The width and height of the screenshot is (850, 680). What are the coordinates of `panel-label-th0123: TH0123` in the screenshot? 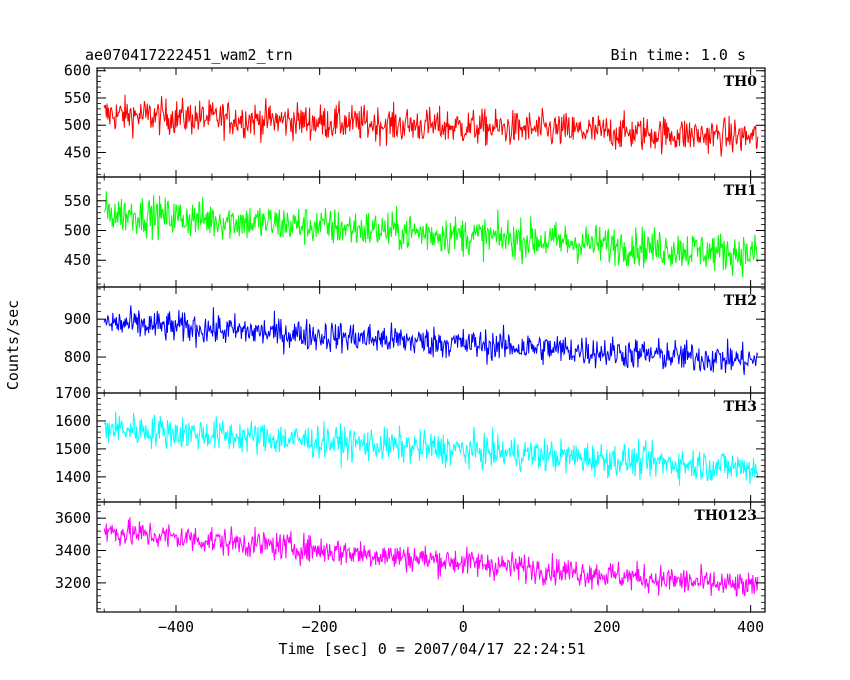 It's located at (725, 516).